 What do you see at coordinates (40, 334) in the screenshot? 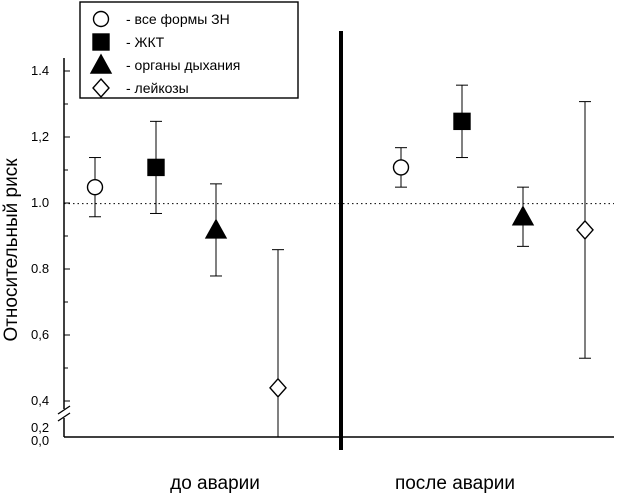
I see `y-tick-label: 0,6` at bounding box center [40, 334].